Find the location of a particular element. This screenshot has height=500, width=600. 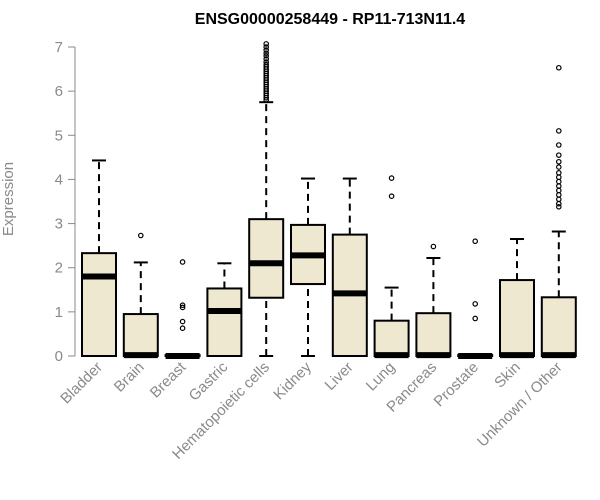

y-tick-label: 5 is located at coordinates (59, 135).